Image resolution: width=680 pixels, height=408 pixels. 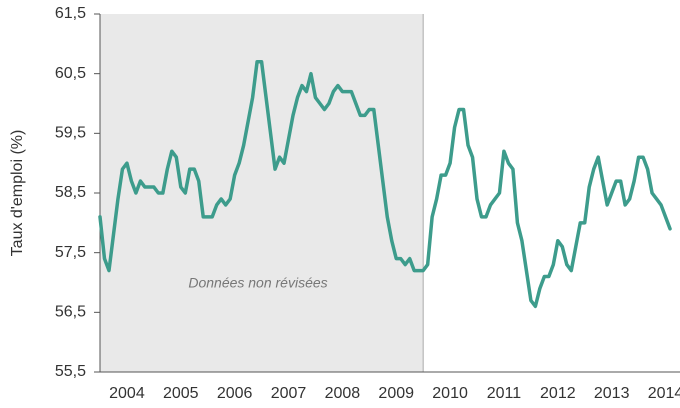 I want to click on x-tick-label: 2011, so click(x=504, y=393).